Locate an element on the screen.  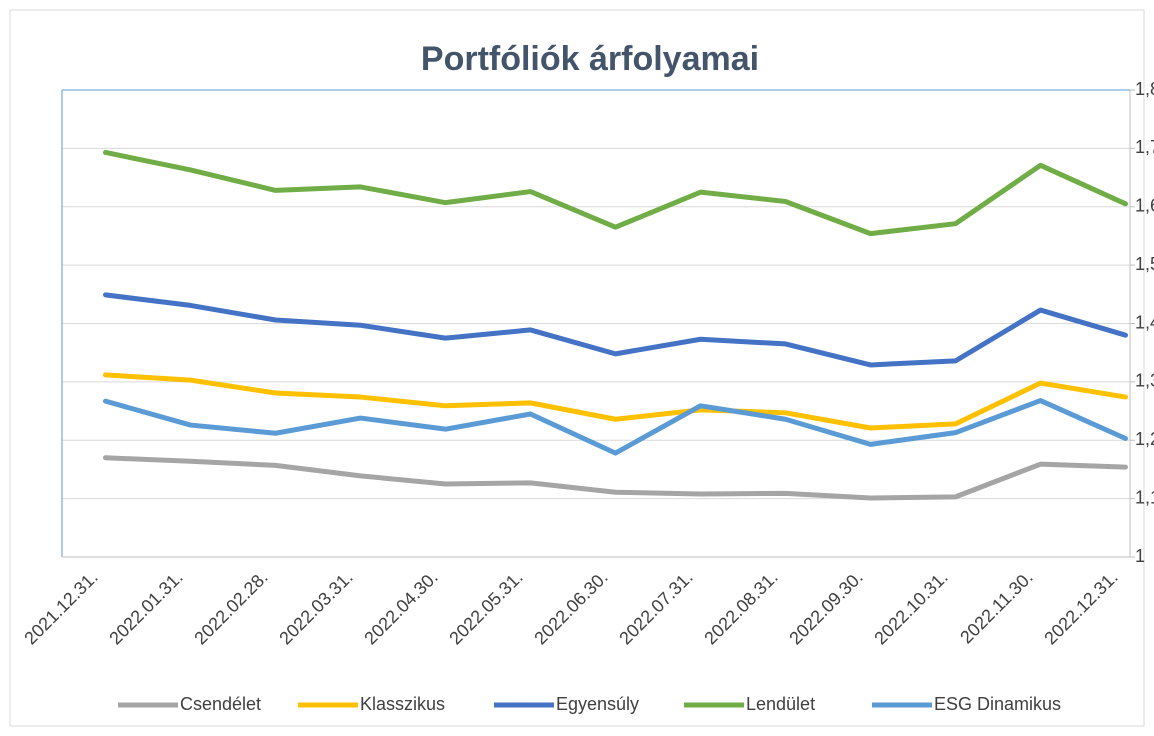
y-tick-label: 1,2 is located at coordinates (1144, 439).